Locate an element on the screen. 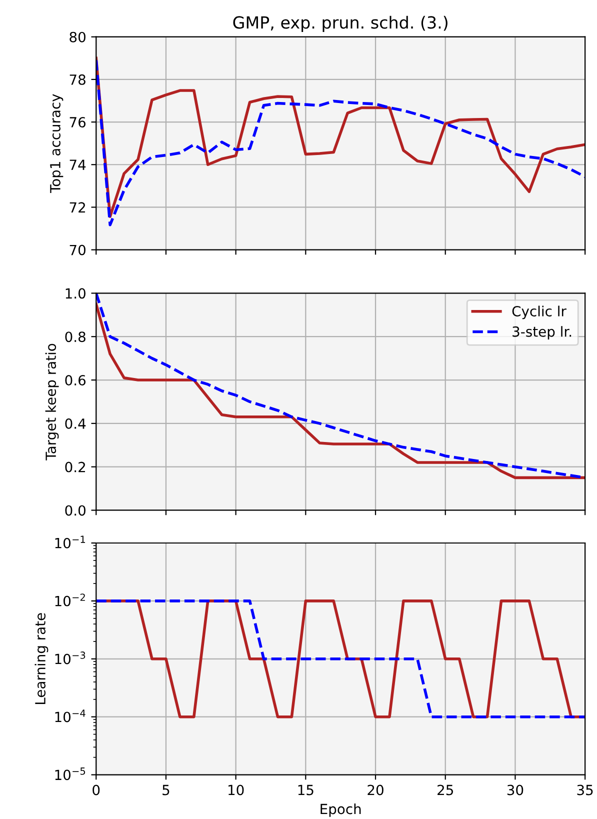 Image resolution: width=597 pixels, height=819 pixels. x-axis-title: Epoch is located at coordinates (340, 810).